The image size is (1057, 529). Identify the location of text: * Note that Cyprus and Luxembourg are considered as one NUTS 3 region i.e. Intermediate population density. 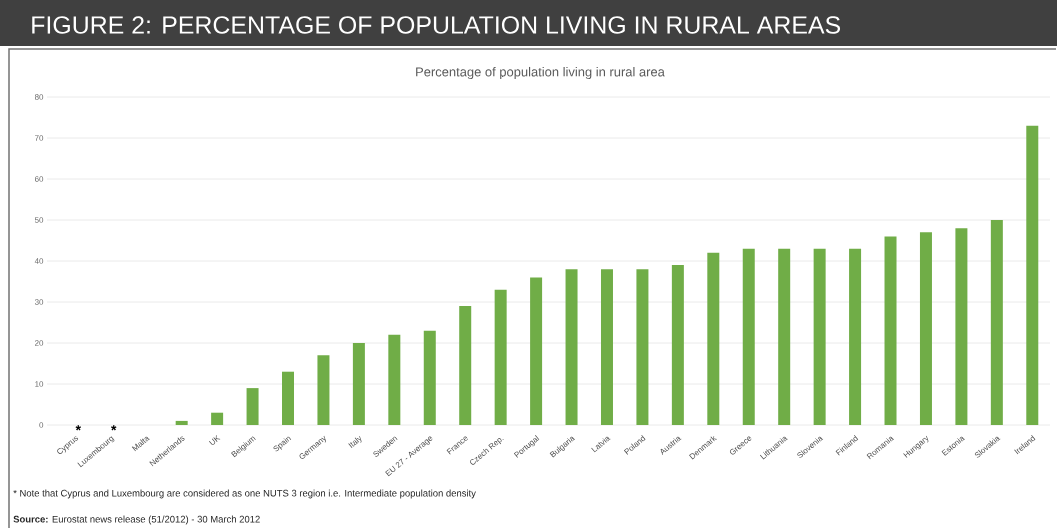
(244, 494).